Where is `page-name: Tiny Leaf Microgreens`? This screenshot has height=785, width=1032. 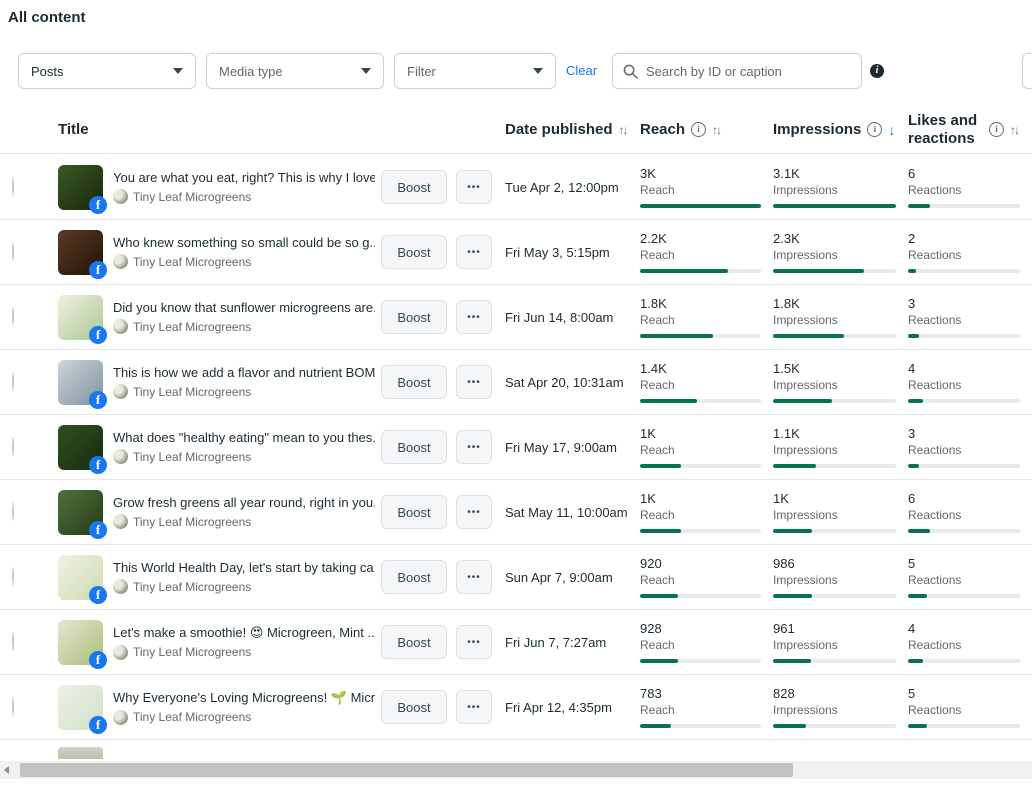
page-name: Tiny Leaf Microgreens is located at coordinates (192, 456).